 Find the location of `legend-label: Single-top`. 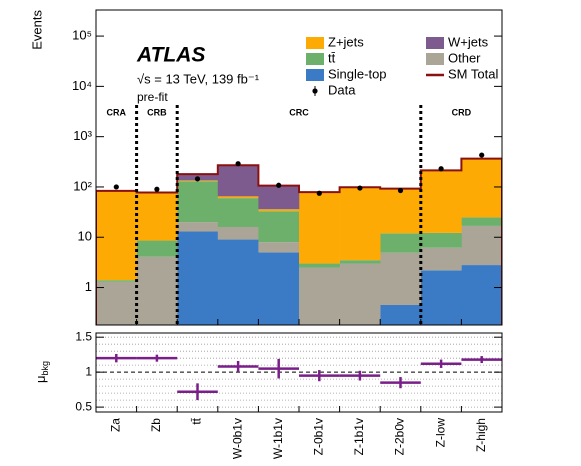

legend-label: Single-top is located at coordinates (357, 73).